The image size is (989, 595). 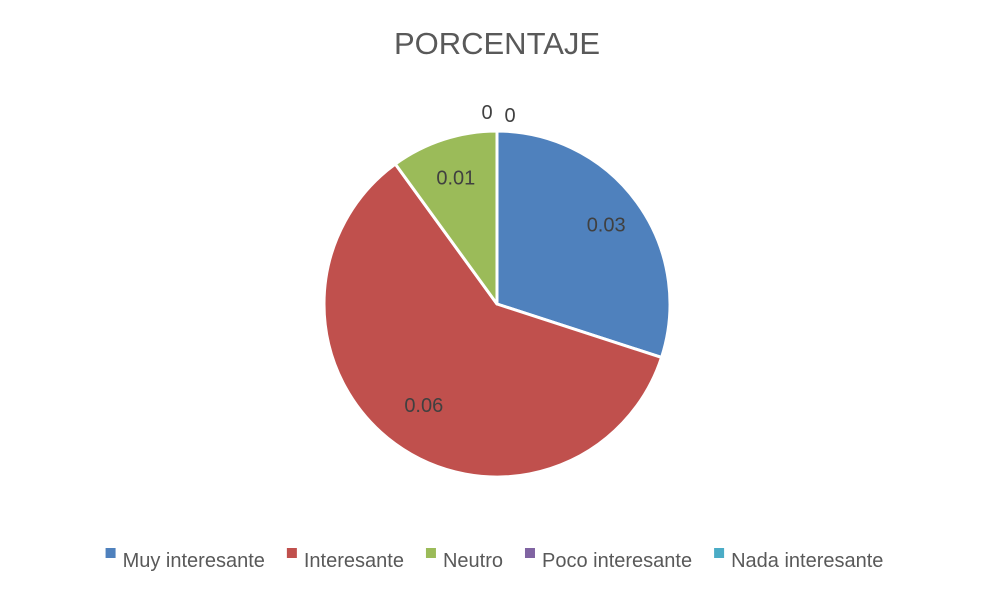 I want to click on legend-label-muy-interesante: Muy interesante, so click(x=194, y=561).